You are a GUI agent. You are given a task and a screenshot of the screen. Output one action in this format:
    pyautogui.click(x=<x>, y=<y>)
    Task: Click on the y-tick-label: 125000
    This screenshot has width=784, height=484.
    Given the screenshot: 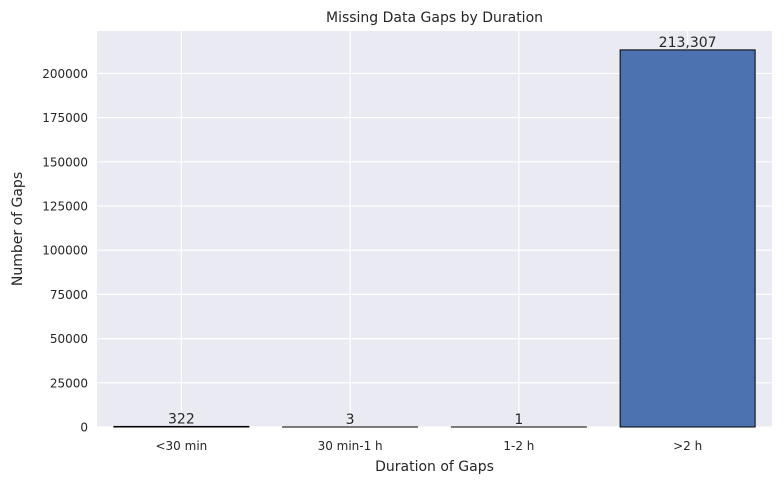 What is the action you would take?
    pyautogui.click(x=65, y=207)
    